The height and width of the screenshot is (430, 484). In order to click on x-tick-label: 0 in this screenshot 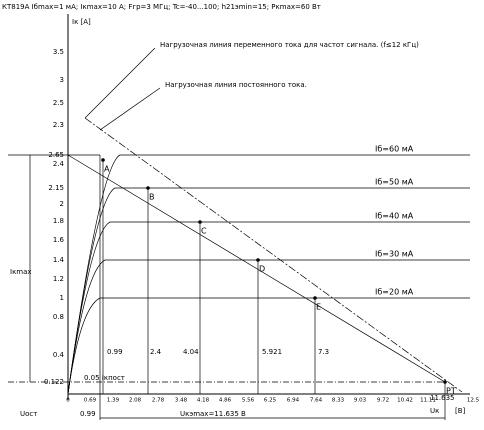, I will do `click(68, 401)`.